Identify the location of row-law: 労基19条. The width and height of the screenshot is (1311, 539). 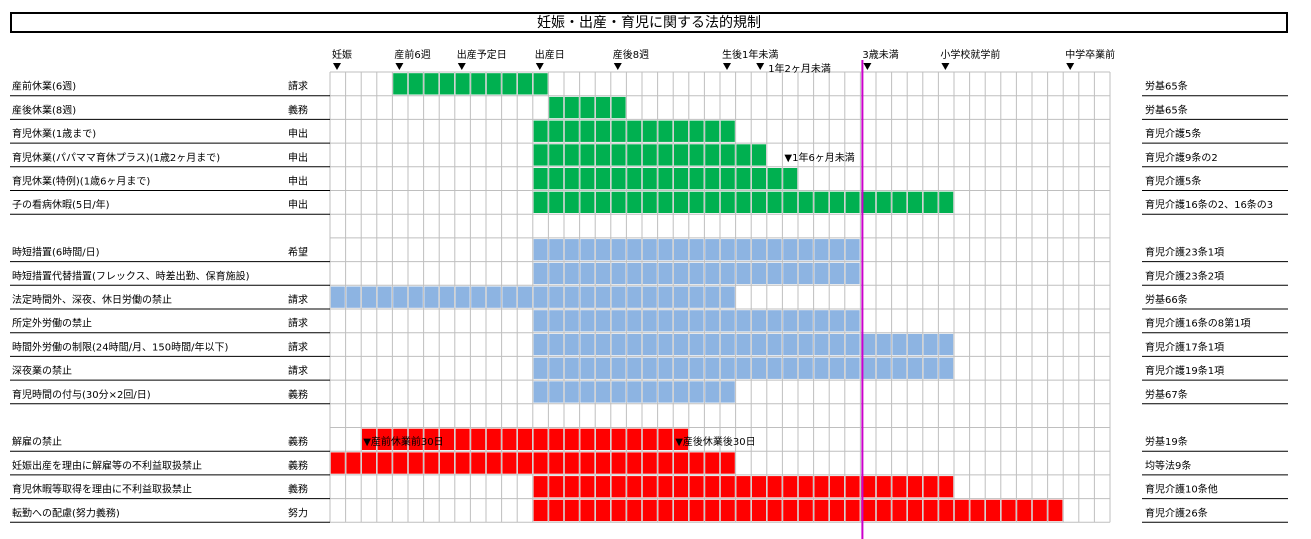
(1166, 441).